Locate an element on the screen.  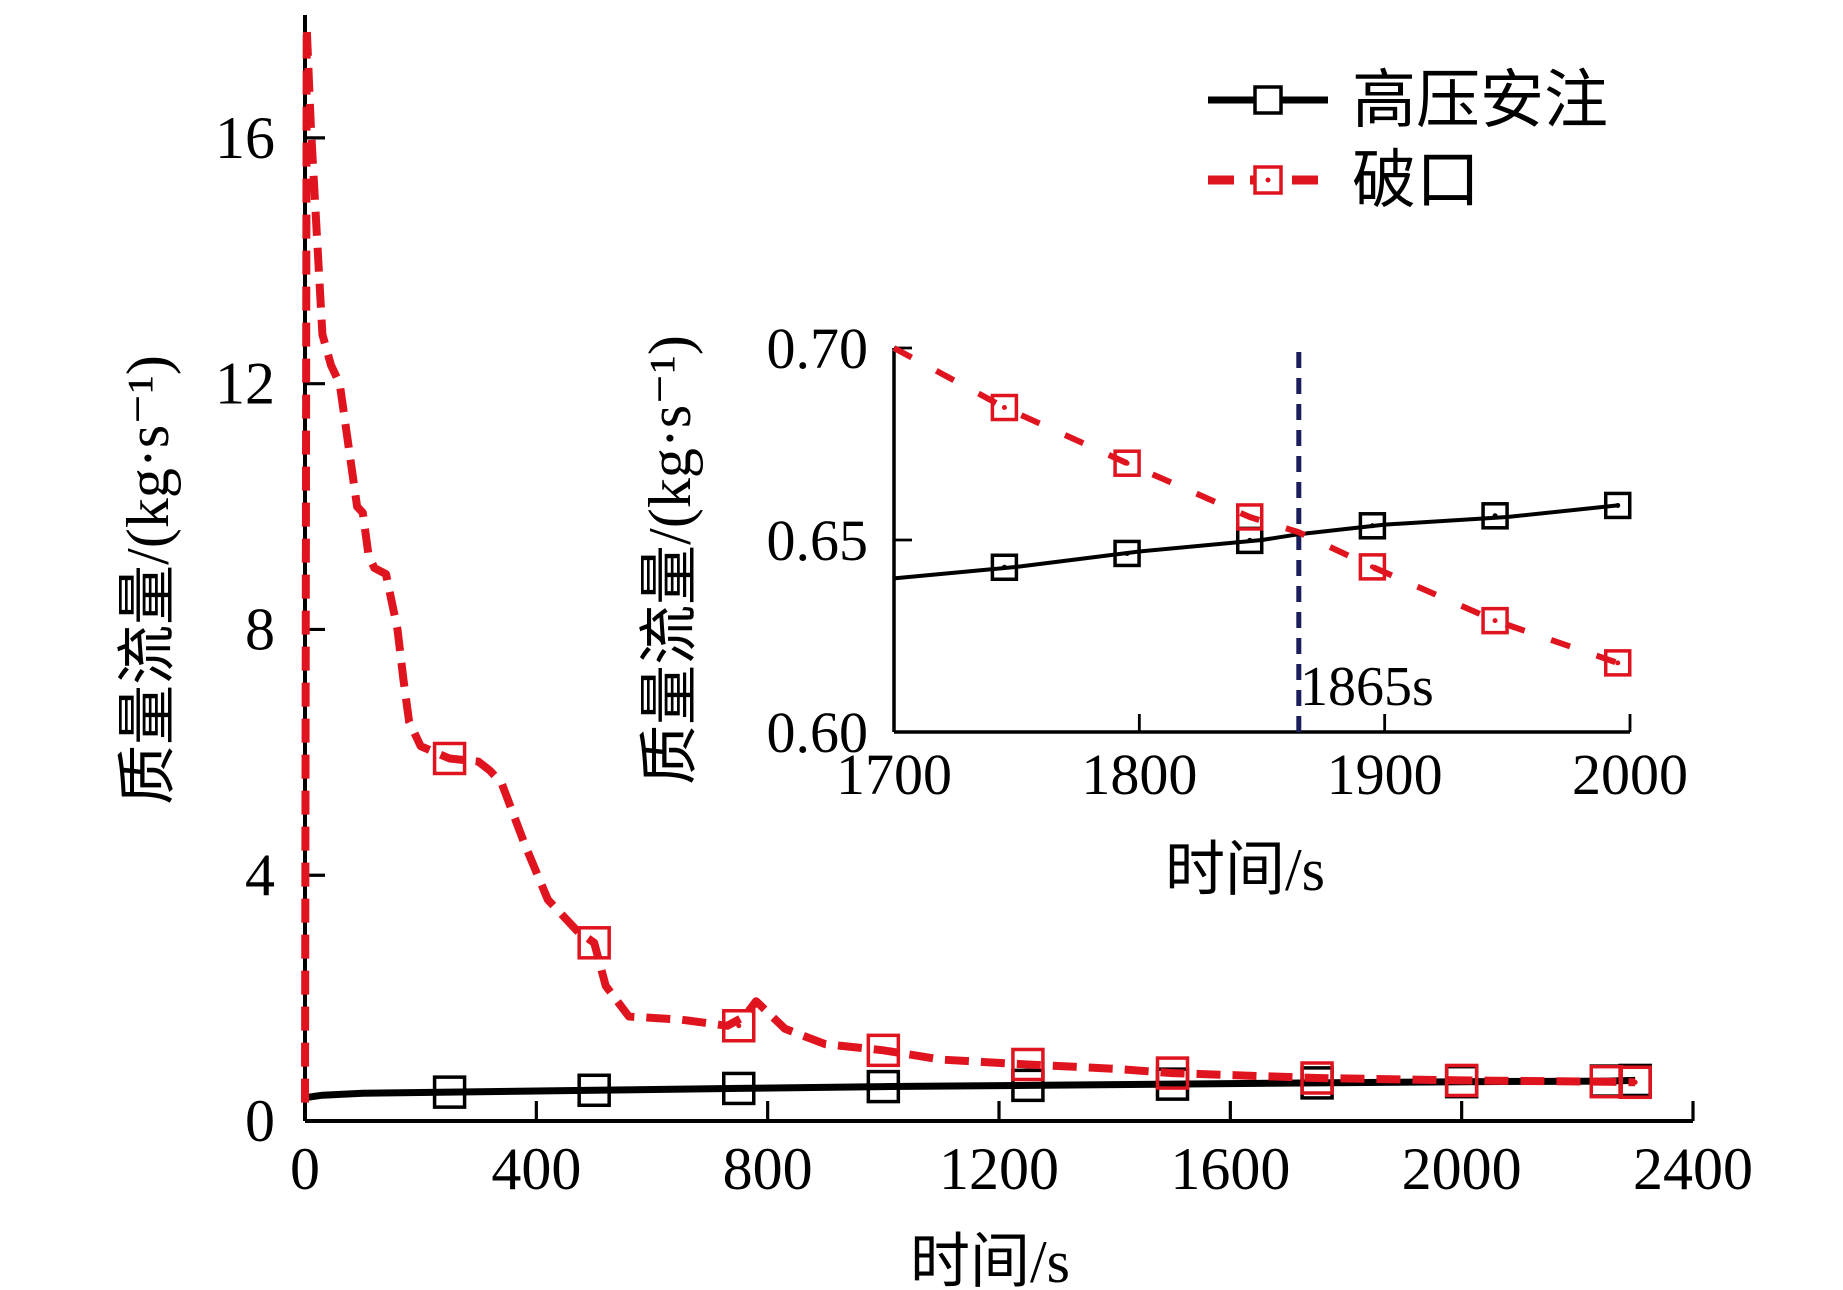
main-y-tick-label: 0 is located at coordinates (260, 1121).